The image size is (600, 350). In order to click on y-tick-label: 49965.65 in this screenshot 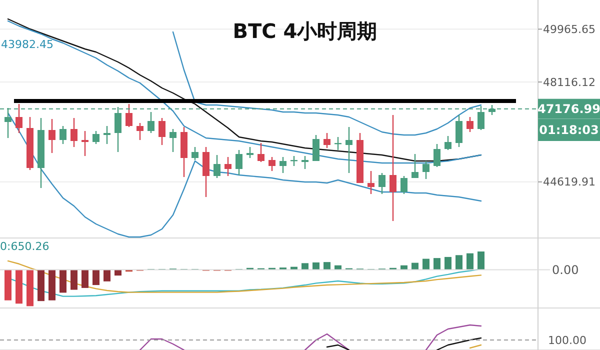, I will do `click(569, 29)`.